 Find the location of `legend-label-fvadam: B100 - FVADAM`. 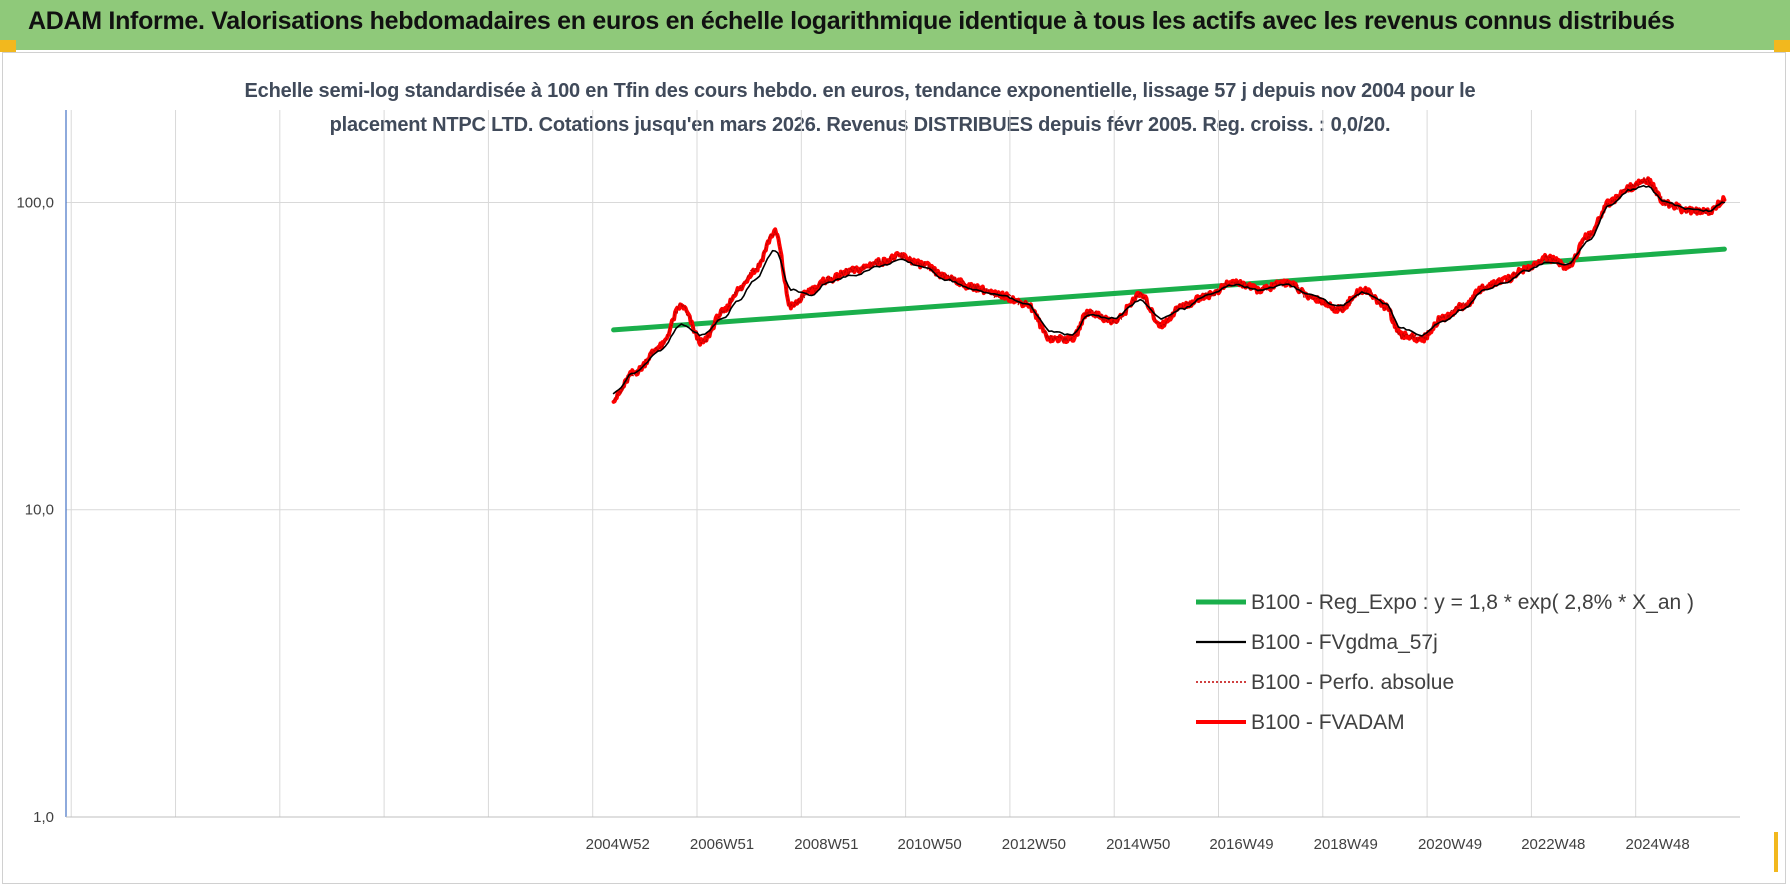

legend-label-fvadam: B100 - FVADAM is located at coordinates (1328, 722).